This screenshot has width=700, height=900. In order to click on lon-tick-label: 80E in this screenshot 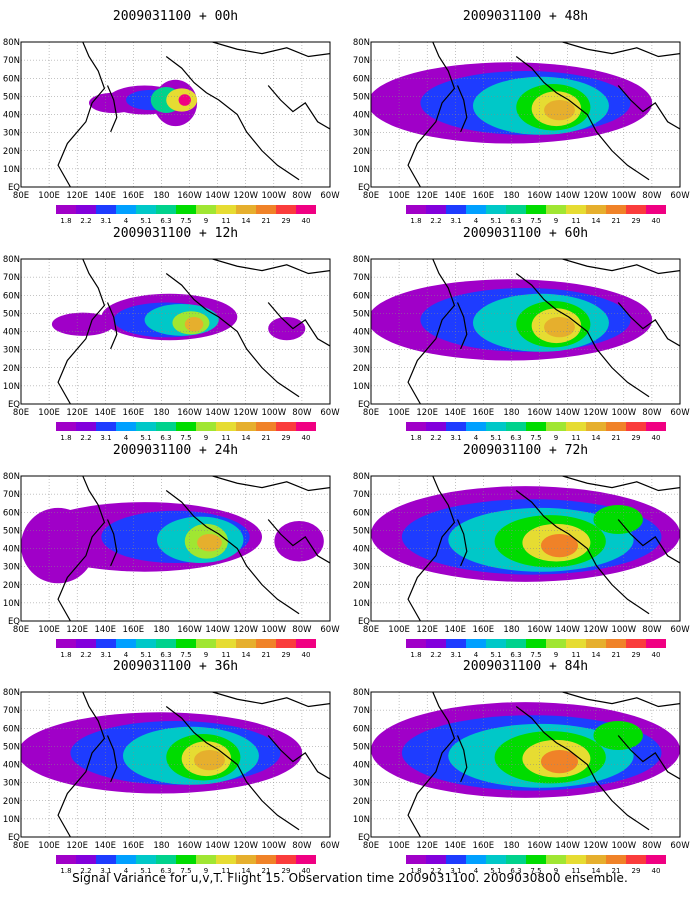, I will do `click(371, 413)`.